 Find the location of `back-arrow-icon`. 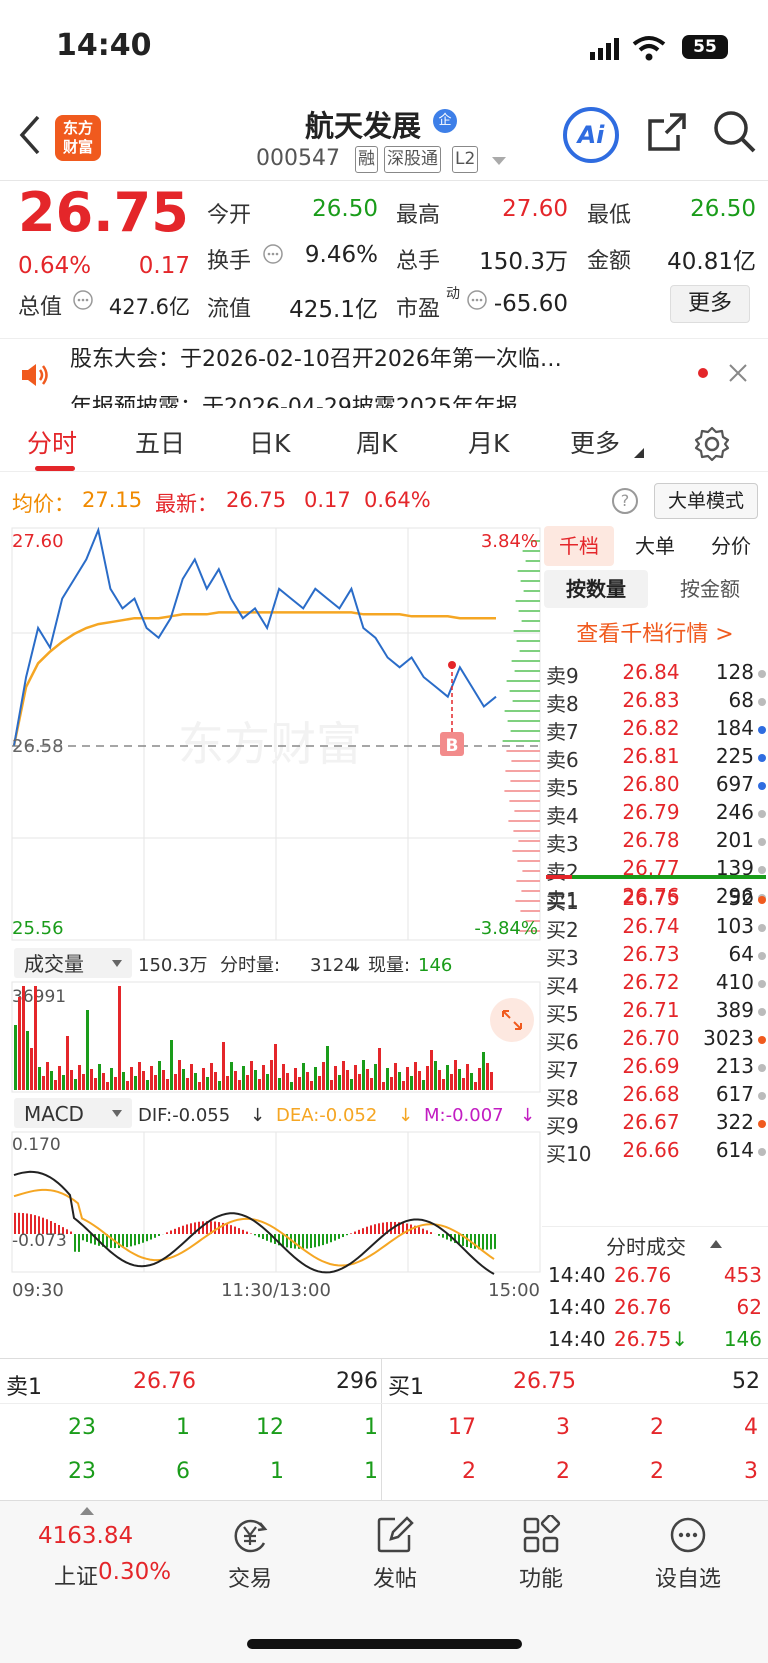

back-arrow-icon is located at coordinates (30, 135).